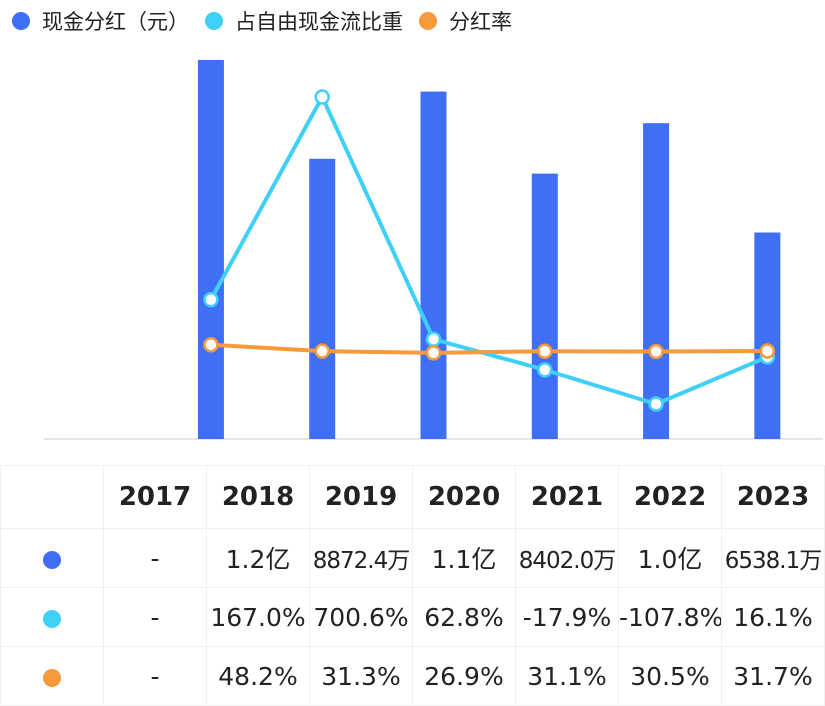  I want to click on table-corner-cell, so click(52, 497).